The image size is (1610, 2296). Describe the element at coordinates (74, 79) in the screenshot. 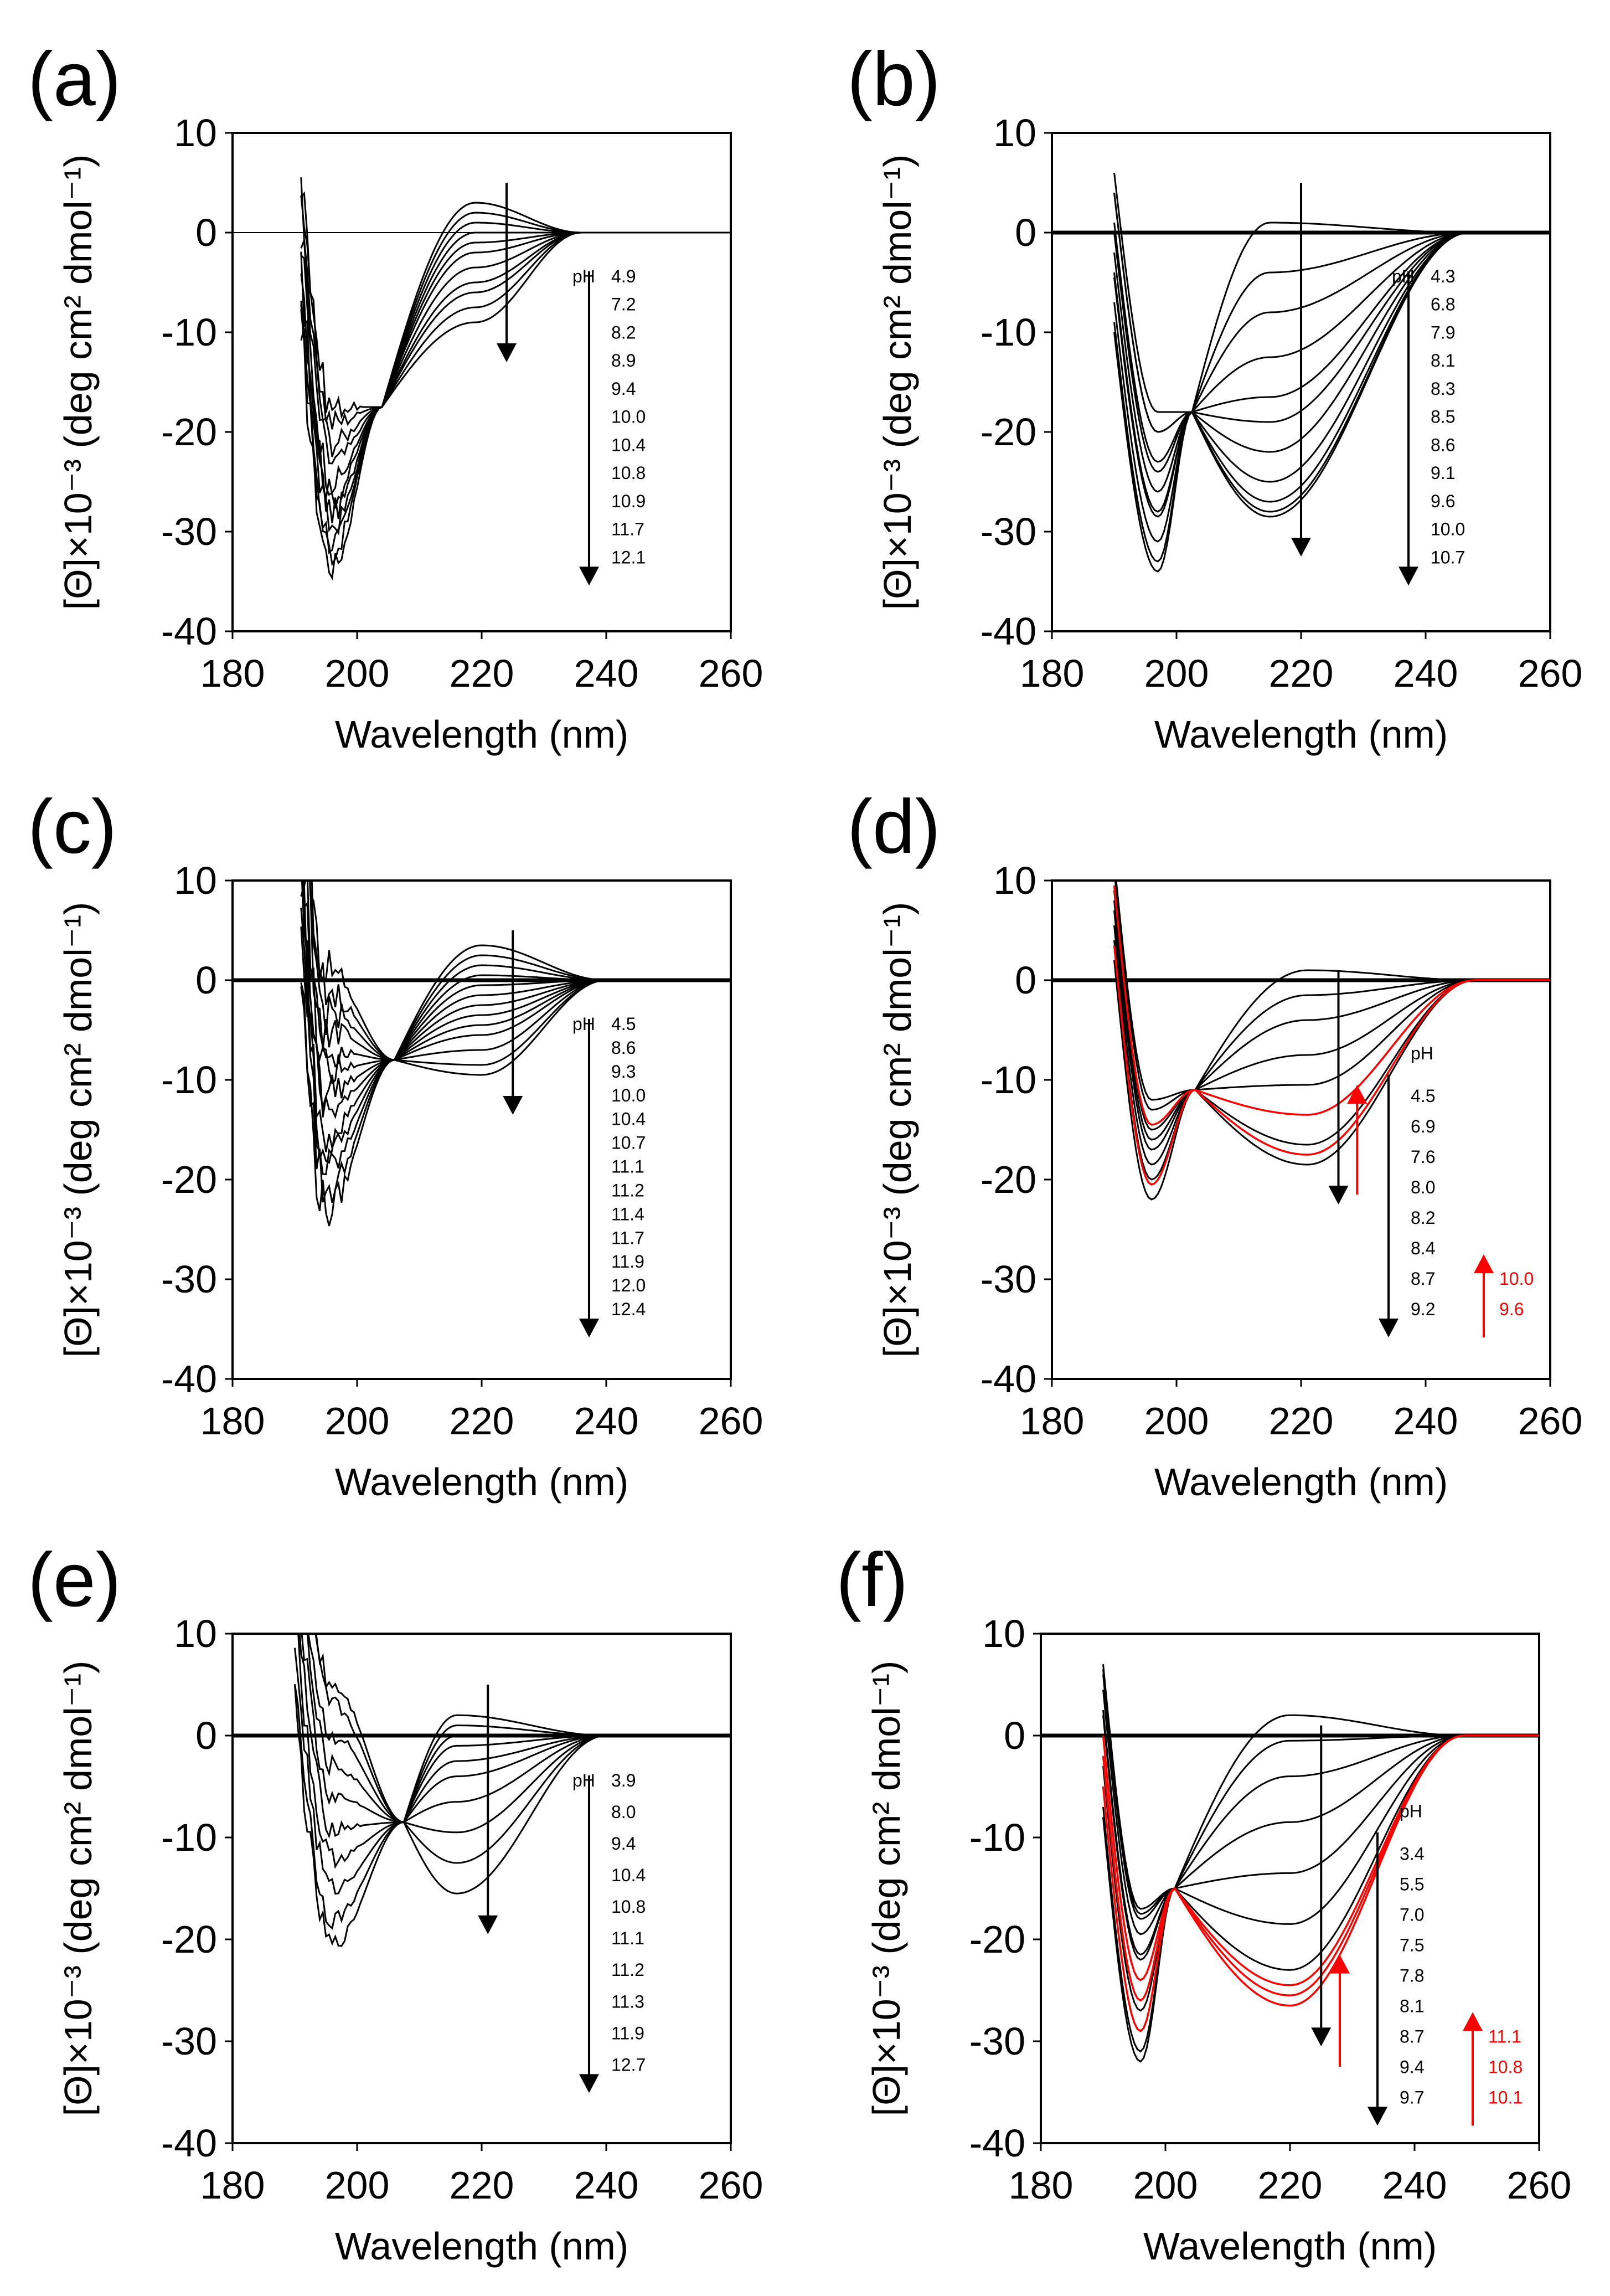

I see `panel-label: (a)` at that location.